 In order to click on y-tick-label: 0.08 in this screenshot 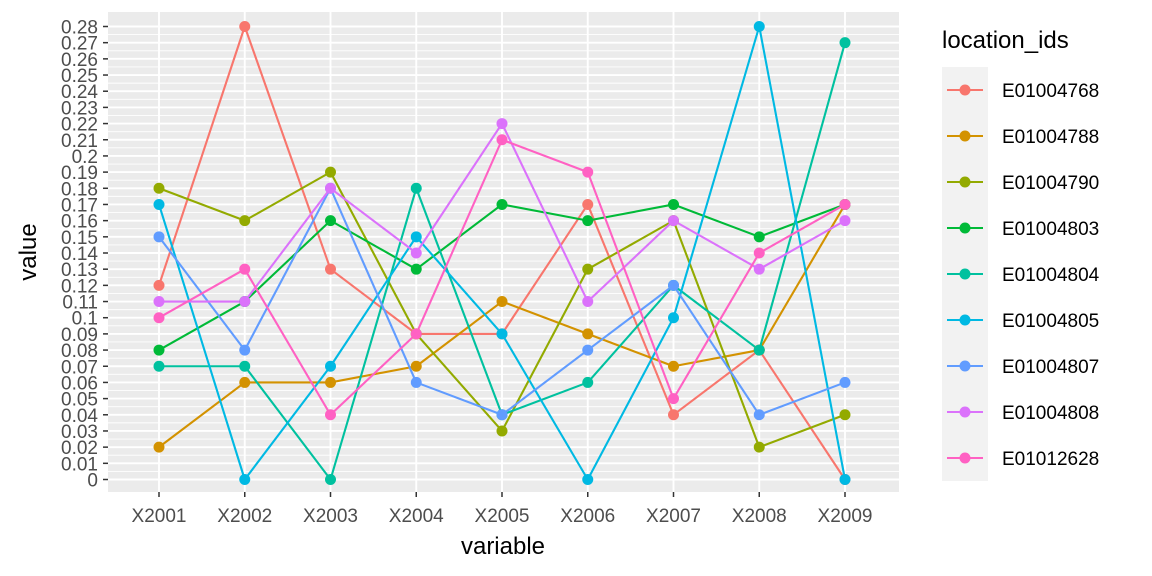, I will do `click(79, 351)`.